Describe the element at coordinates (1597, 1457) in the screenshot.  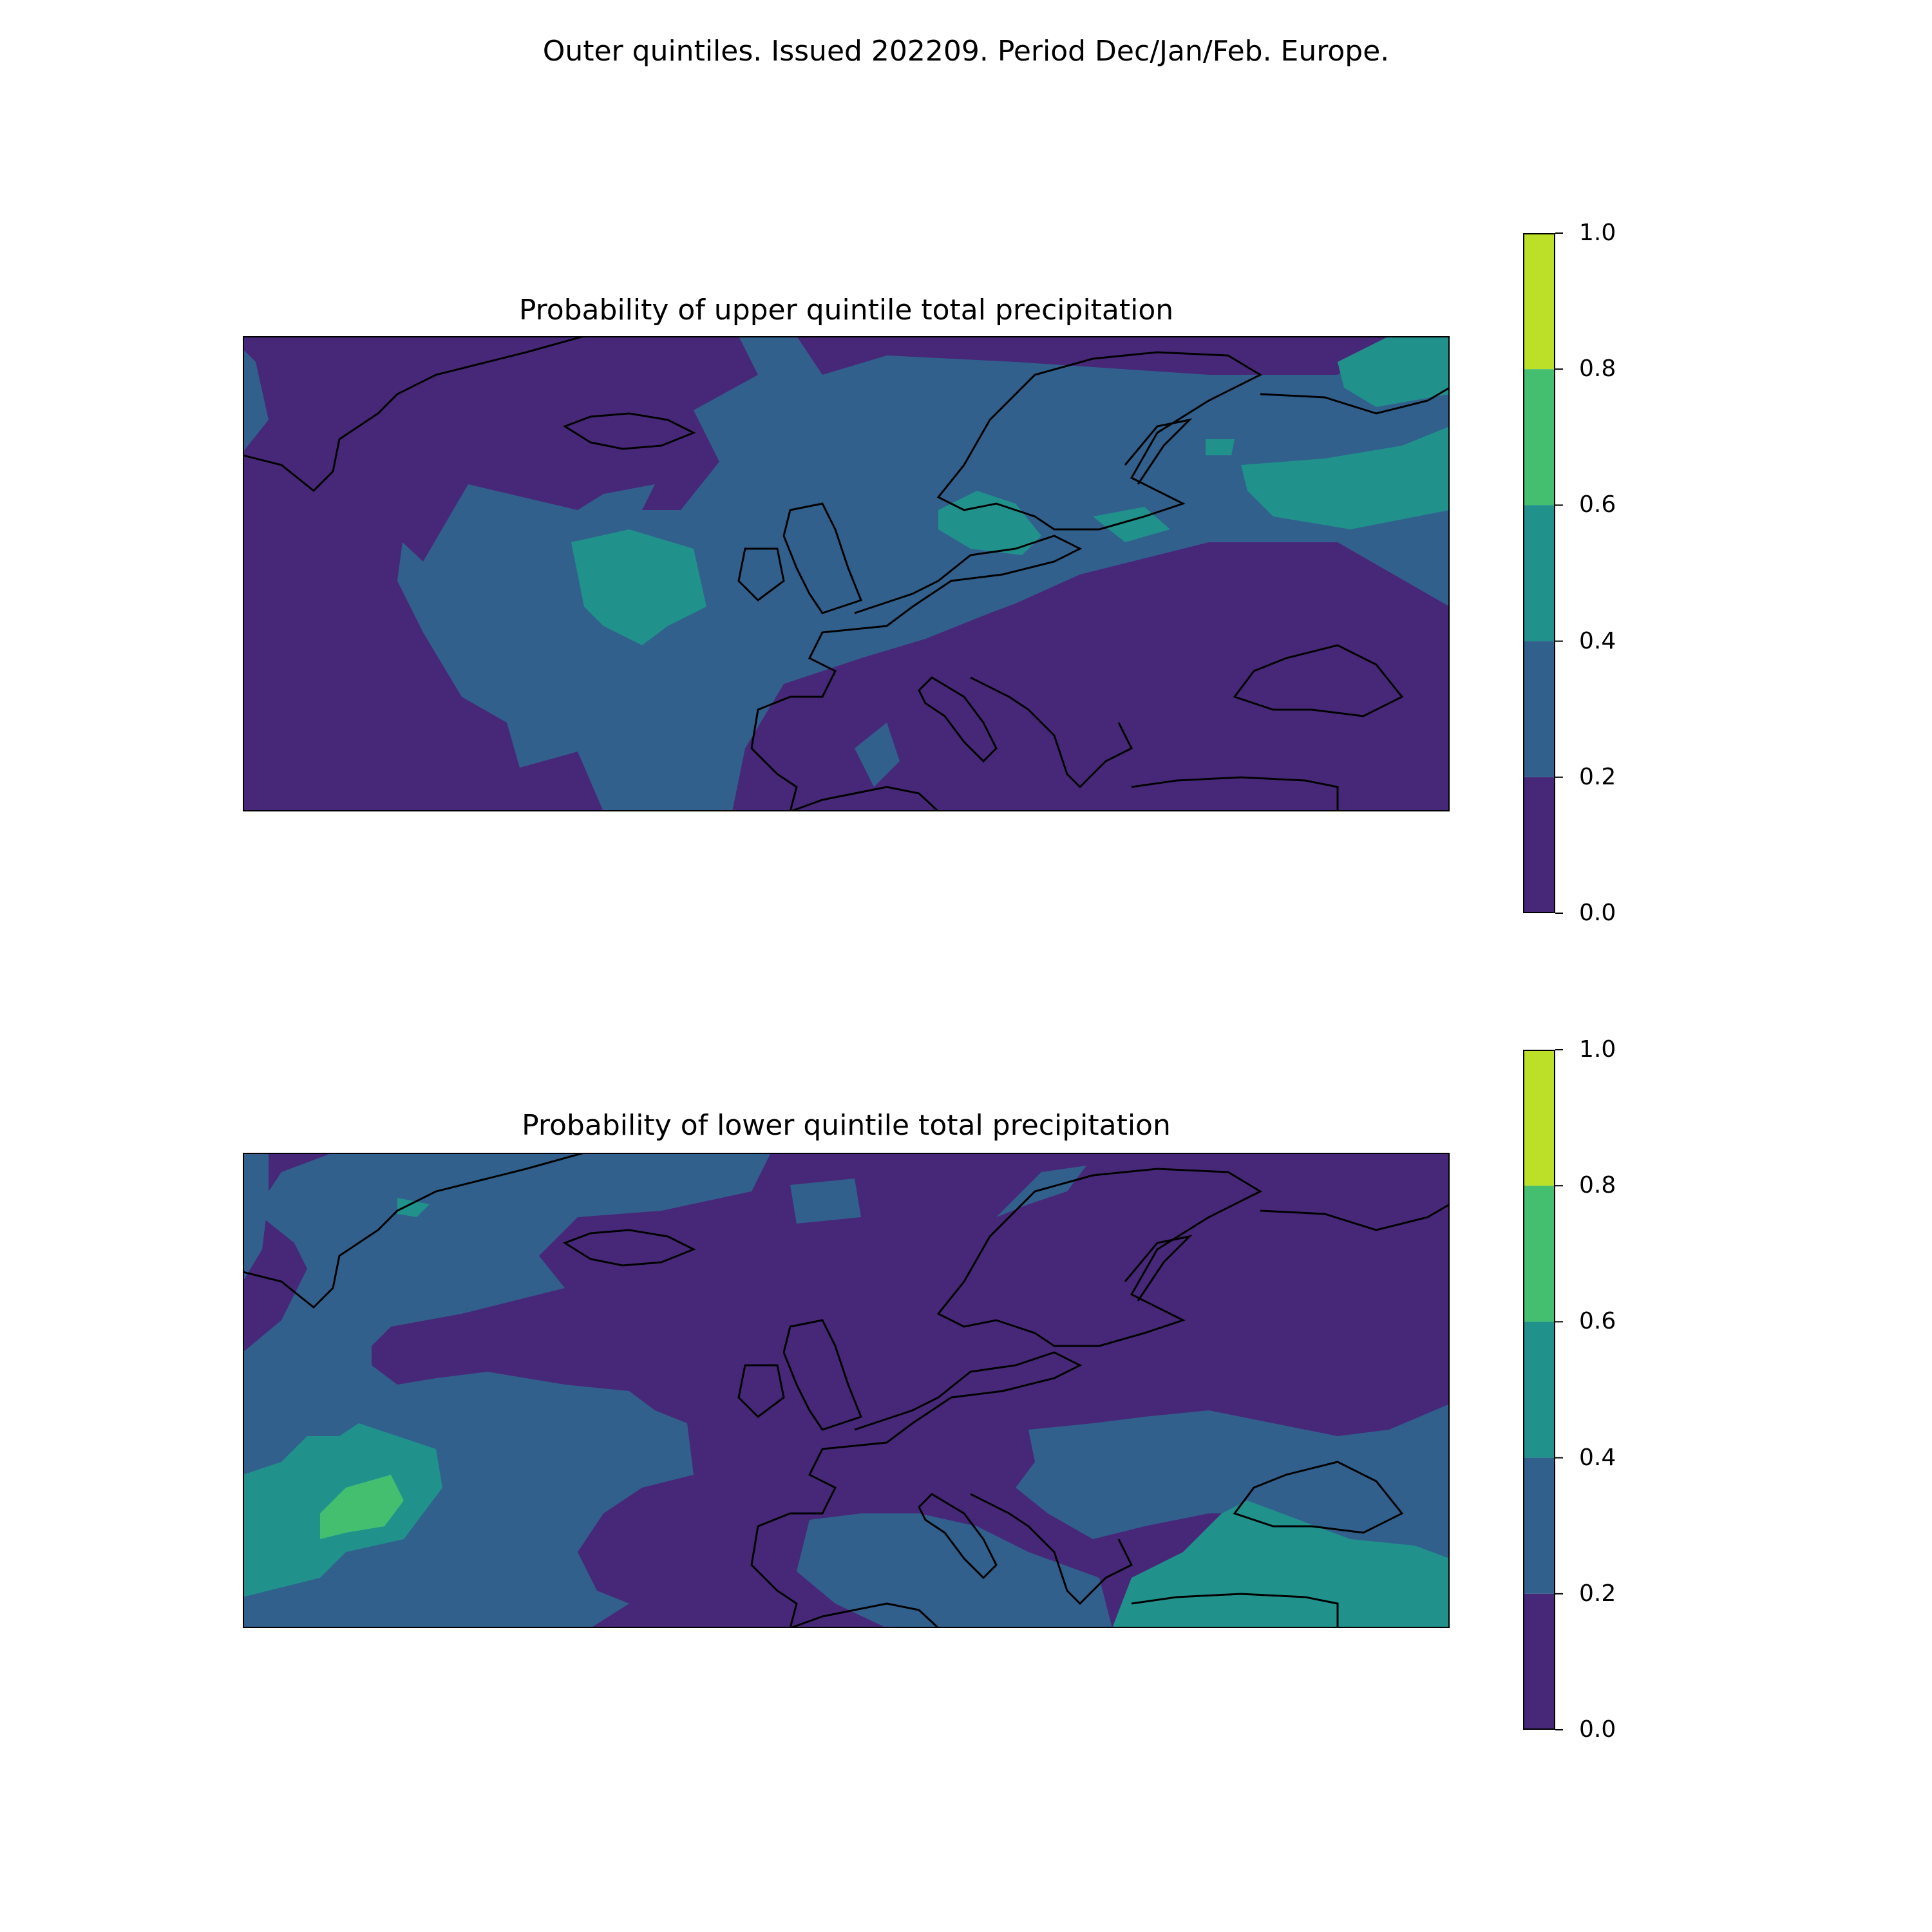
I see `lower-cbar-tick-0.4: 0.4` at that location.